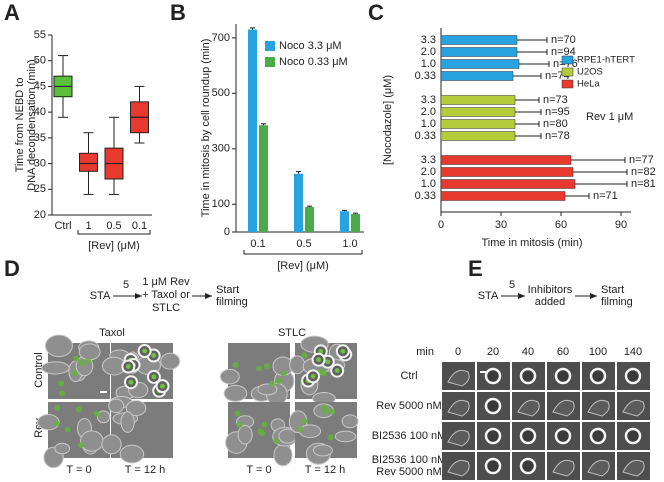 This screenshot has height=482, width=664. What do you see at coordinates (40, 189) in the screenshot?
I see `y-tick-label: 25` at bounding box center [40, 189].